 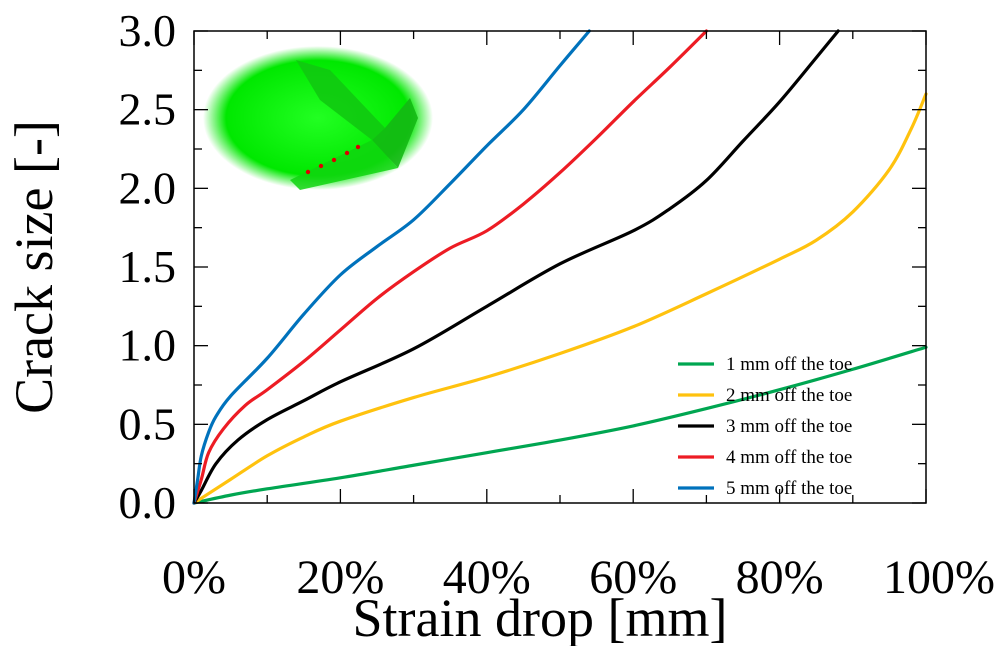 I want to click on legend-label: 3 mm off the toe, so click(x=789, y=426).